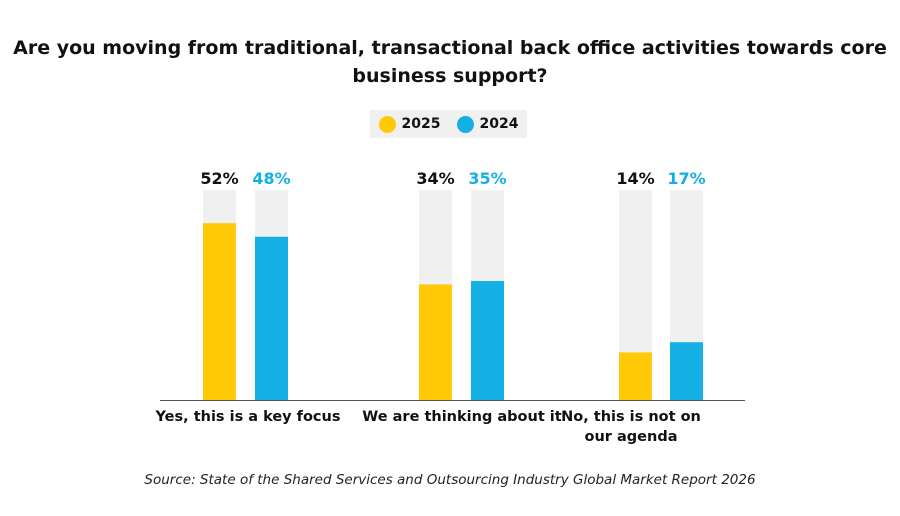  Describe the element at coordinates (499, 124) in the screenshot. I see `legend-label-2024: 2024` at that location.